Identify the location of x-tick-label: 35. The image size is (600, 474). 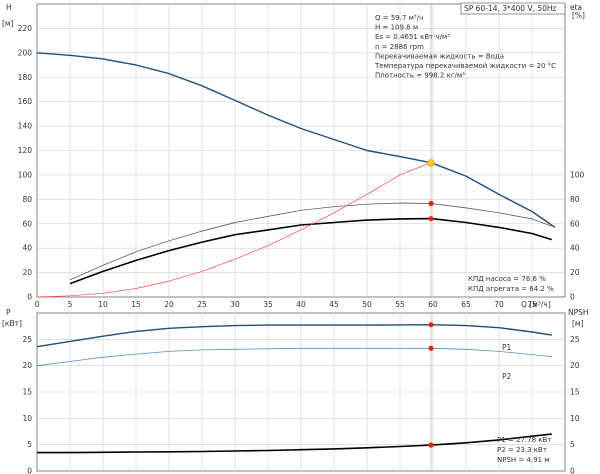
(268, 304).